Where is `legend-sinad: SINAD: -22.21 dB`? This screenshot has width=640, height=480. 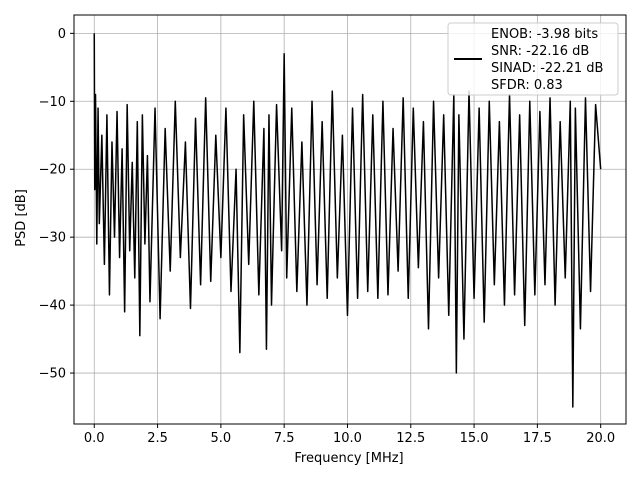 legend-sinad: SINAD: -22.21 dB is located at coordinates (547, 68).